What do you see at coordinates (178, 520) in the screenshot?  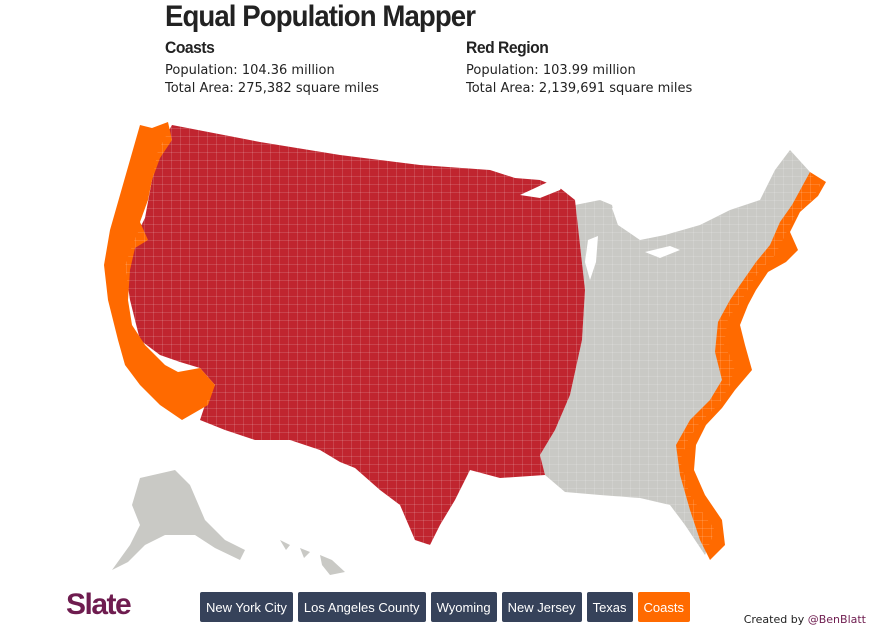 I see `alaska` at bounding box center [178, 520].